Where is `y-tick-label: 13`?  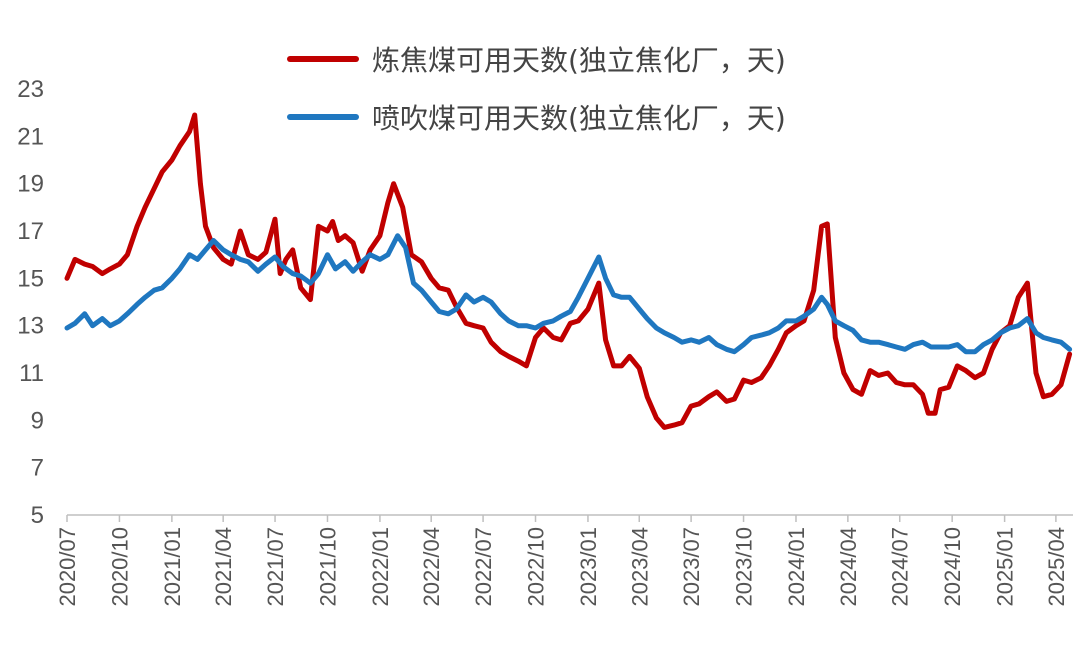
y-tick-label: 13 is located at coordinates (30, 326).